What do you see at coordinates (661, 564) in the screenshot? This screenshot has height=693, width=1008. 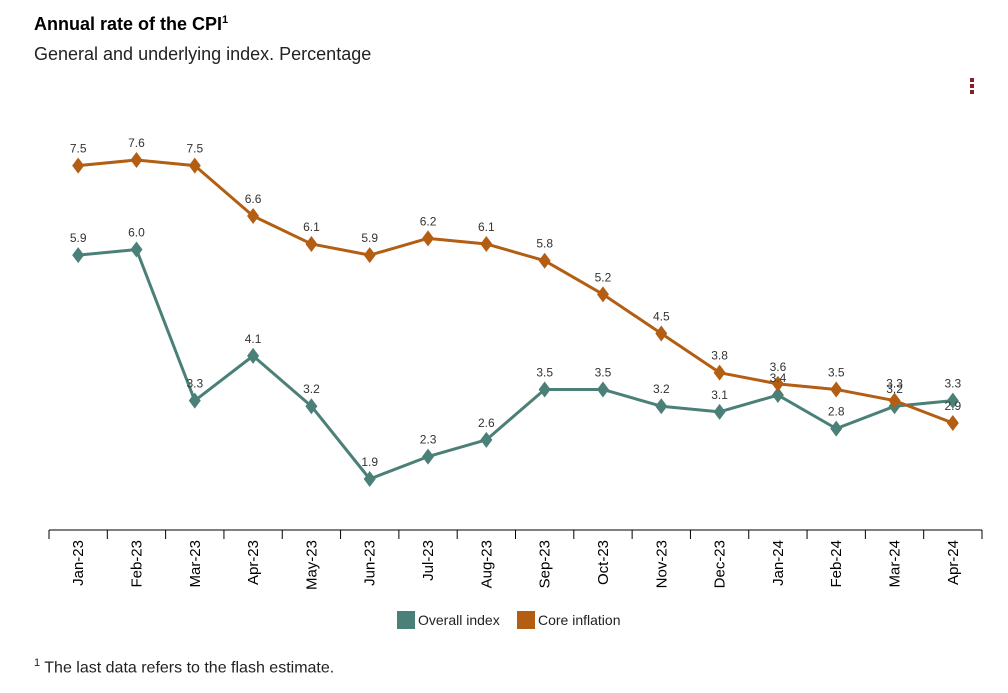 I see `x-tick-label: Nov-23` at bounding box center [661, 564].